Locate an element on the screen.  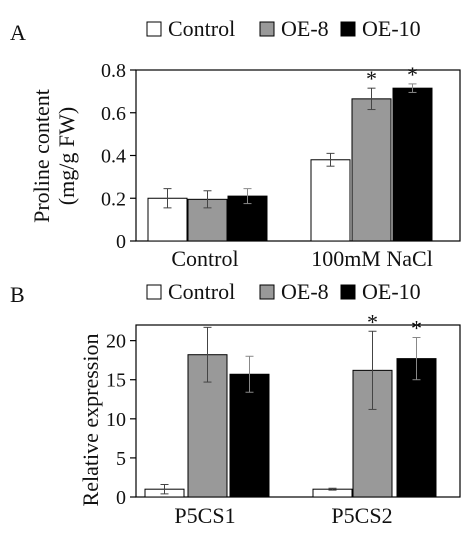
y-tick-label: 10 is located at coordinates (116, 420).